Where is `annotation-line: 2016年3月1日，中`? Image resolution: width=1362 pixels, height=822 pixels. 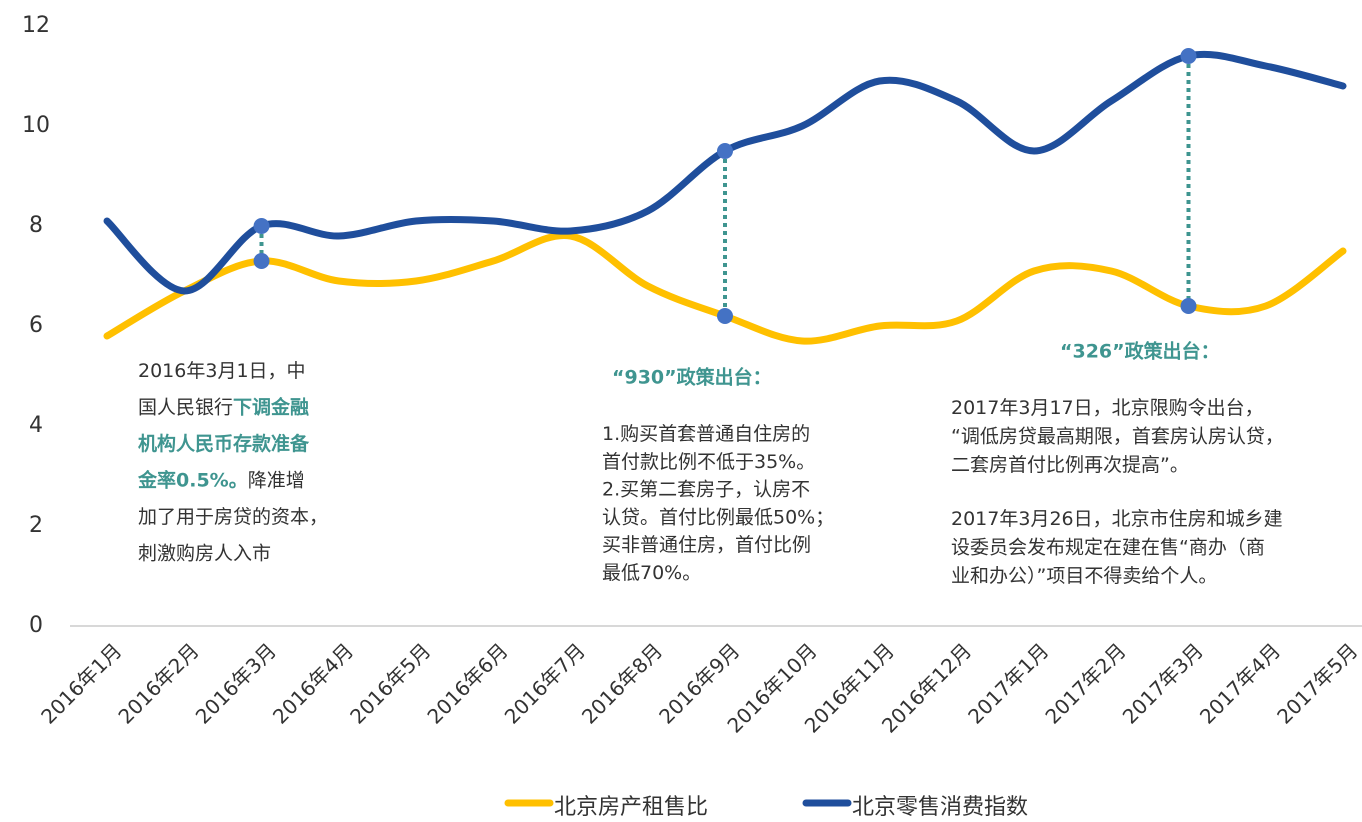 annotation-line: 2016年3月1日，中 is located at coordinates (222, 371).